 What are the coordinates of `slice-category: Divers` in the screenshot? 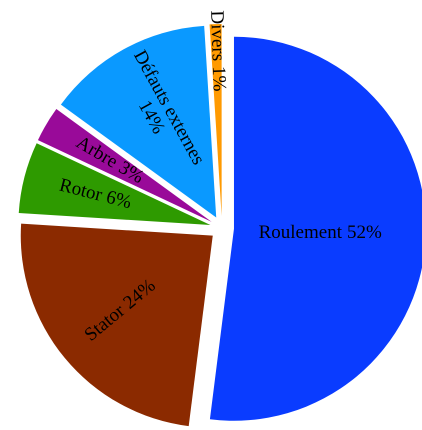 It's located at (217, 35).